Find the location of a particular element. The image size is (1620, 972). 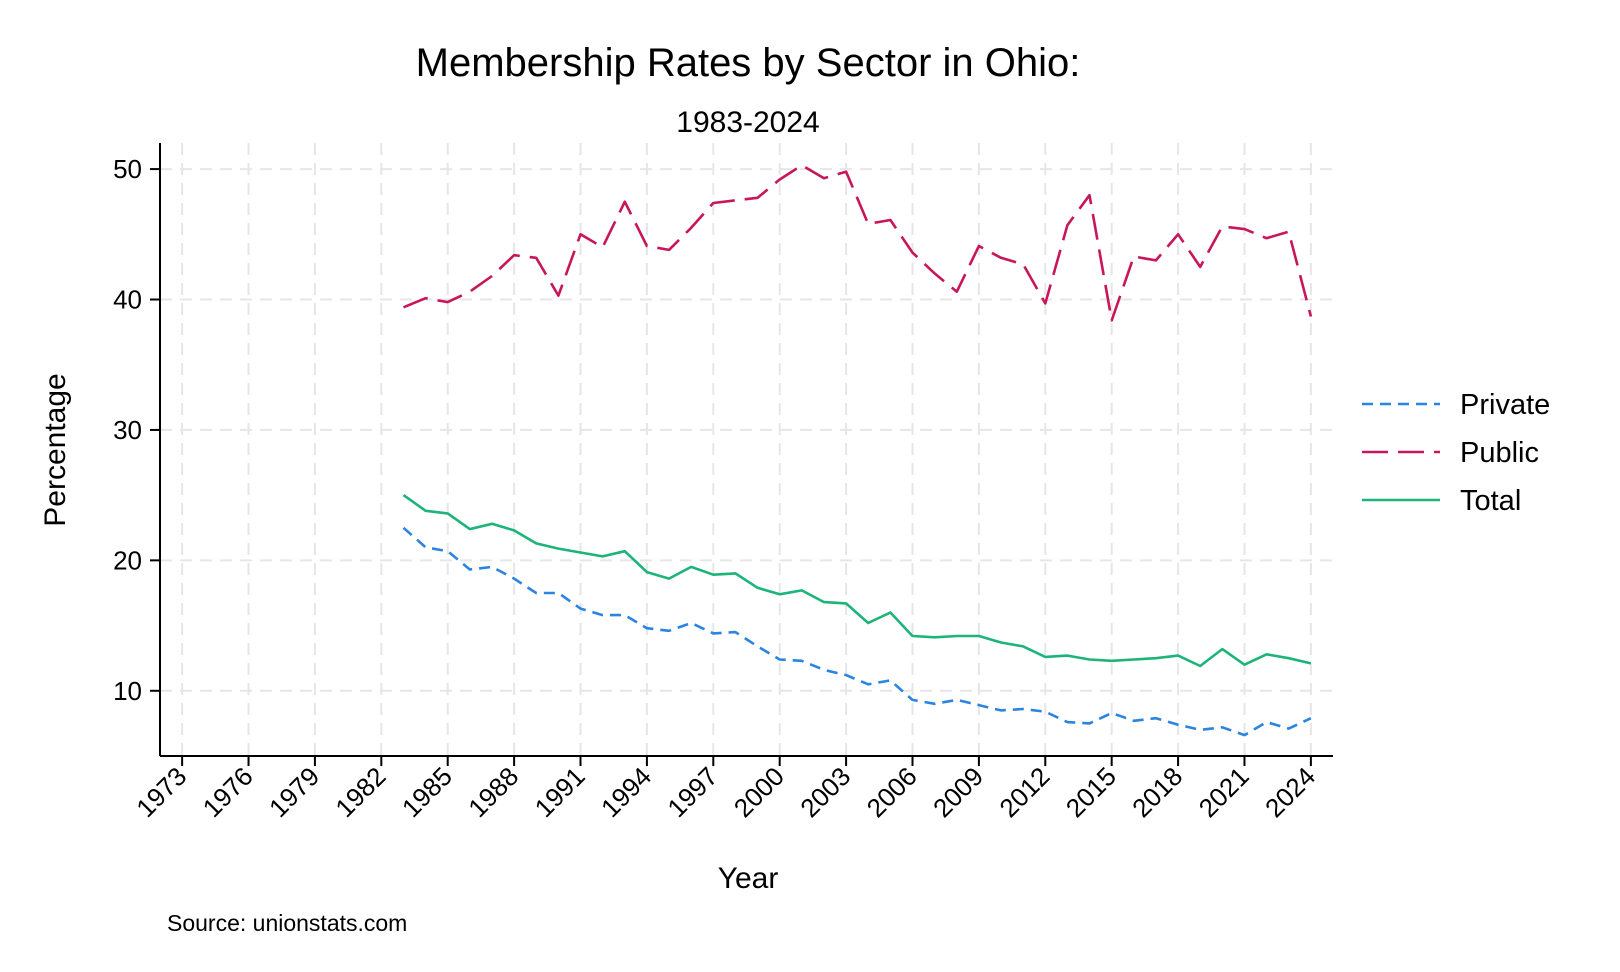

series-line-public is located at coordinates (858, 242).